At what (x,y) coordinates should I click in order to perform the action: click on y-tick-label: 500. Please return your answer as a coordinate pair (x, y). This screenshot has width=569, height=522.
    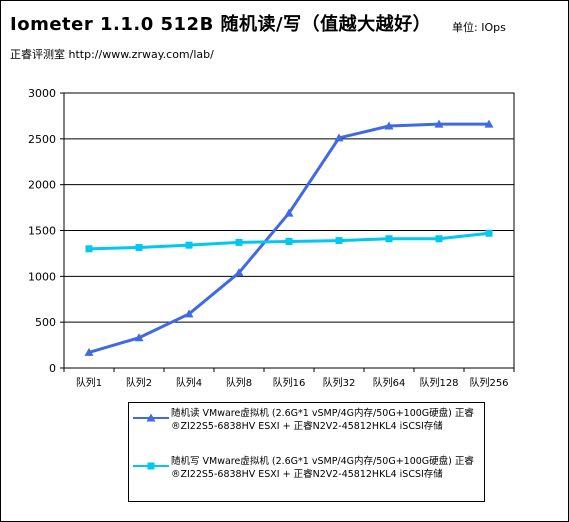
    Looking at the image, I should click on (45, 322).